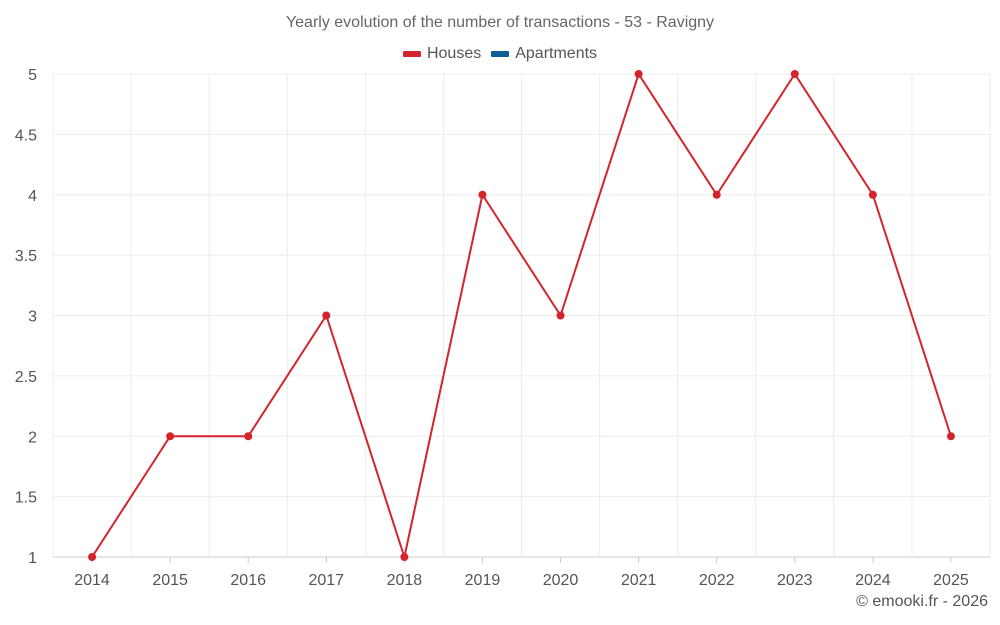 The image size is (1000, 625). What do you see at coordinates (92, 580) in the screenshot?
I see `x-tick-label: 2014` at bounding box center [92, 580].